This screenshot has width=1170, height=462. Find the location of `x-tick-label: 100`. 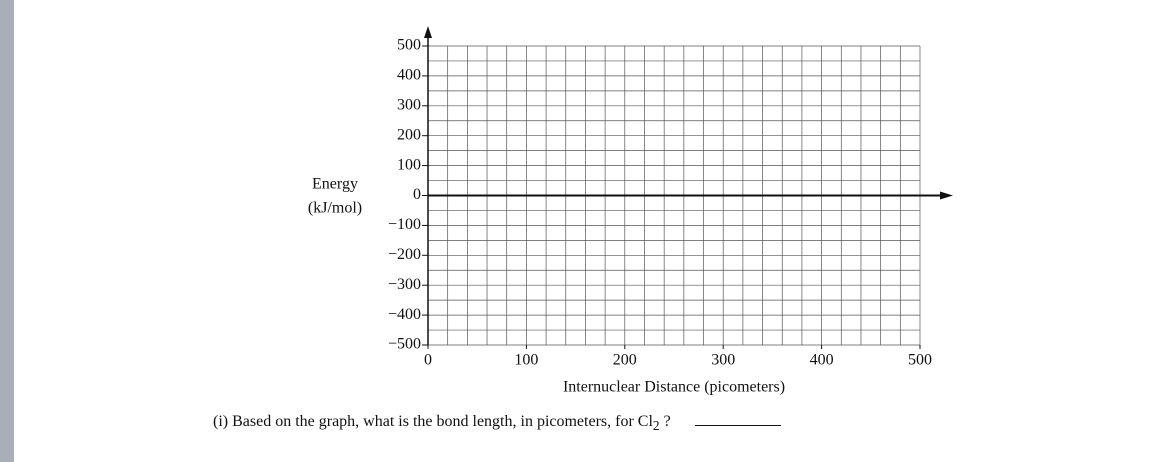

x-tick-label: 100 is located at coordinates (526, 360).